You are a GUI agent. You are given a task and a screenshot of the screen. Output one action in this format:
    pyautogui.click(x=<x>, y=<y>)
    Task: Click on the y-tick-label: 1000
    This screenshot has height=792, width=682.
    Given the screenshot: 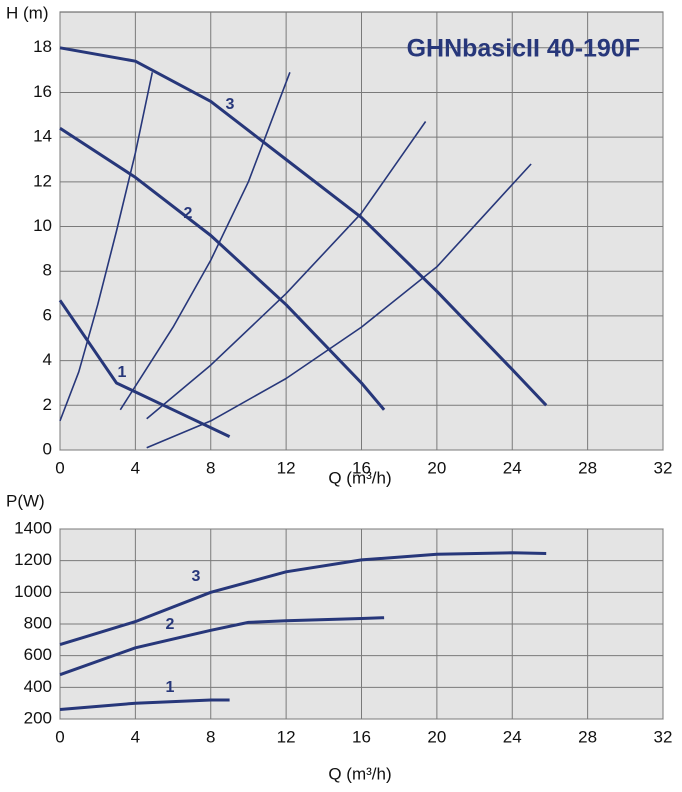 What is the action you would take?
    pyautogui.click(x=33, y=591)
    